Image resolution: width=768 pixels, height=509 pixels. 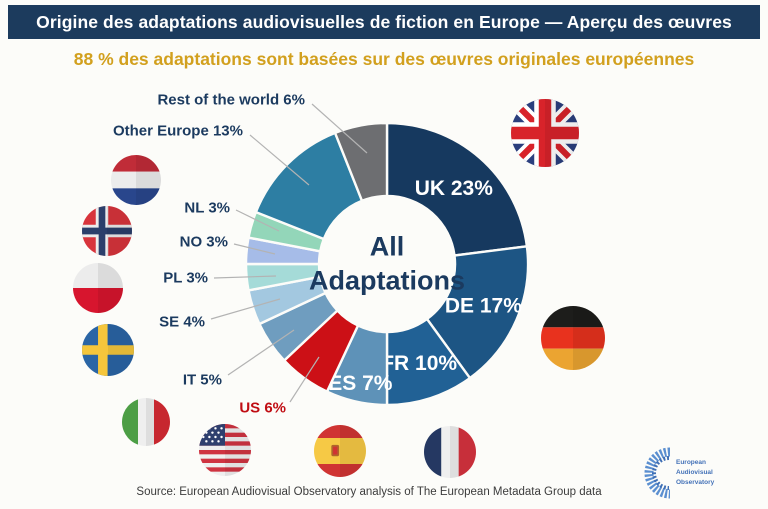 What do you see at coordinates (387, 280) in the screenshot?
I see `center-label-line2: Adaptations` at bounding box center [387, 280].